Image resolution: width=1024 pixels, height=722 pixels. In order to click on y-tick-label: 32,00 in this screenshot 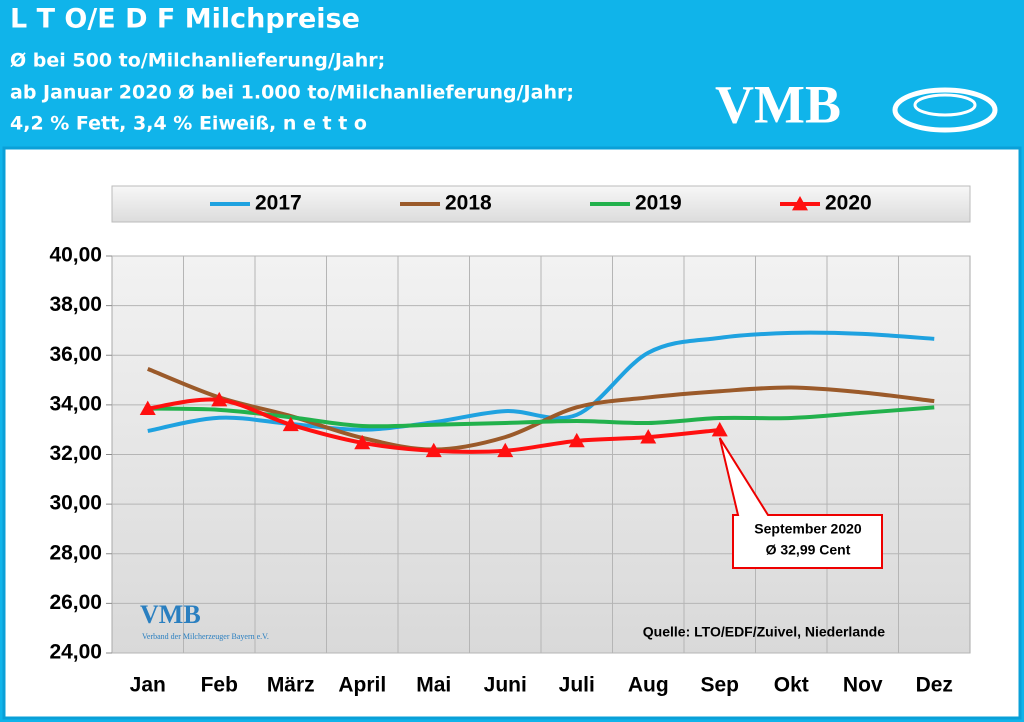, I will do `click(75, 453)`.